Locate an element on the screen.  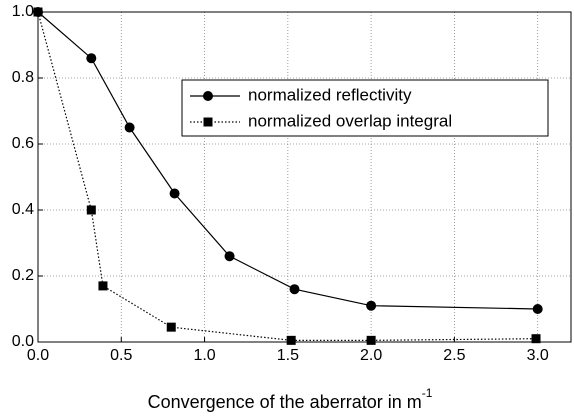
legend-label: normalized reflectivity is located at coordinates (330, 94).